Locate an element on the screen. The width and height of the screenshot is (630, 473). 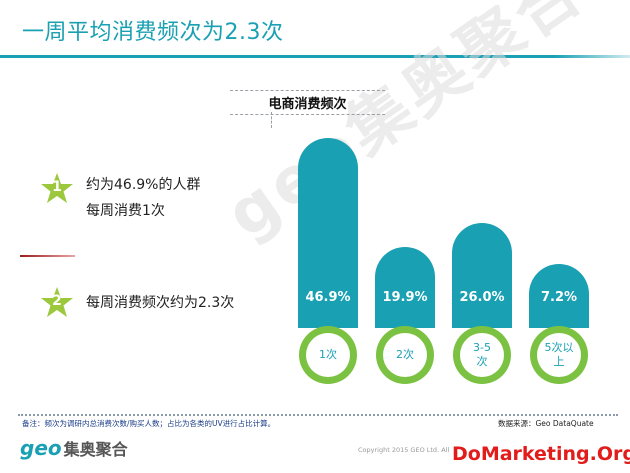
data-source: 数据来源：Geo DataQuate is located at coordinates (546, 423).